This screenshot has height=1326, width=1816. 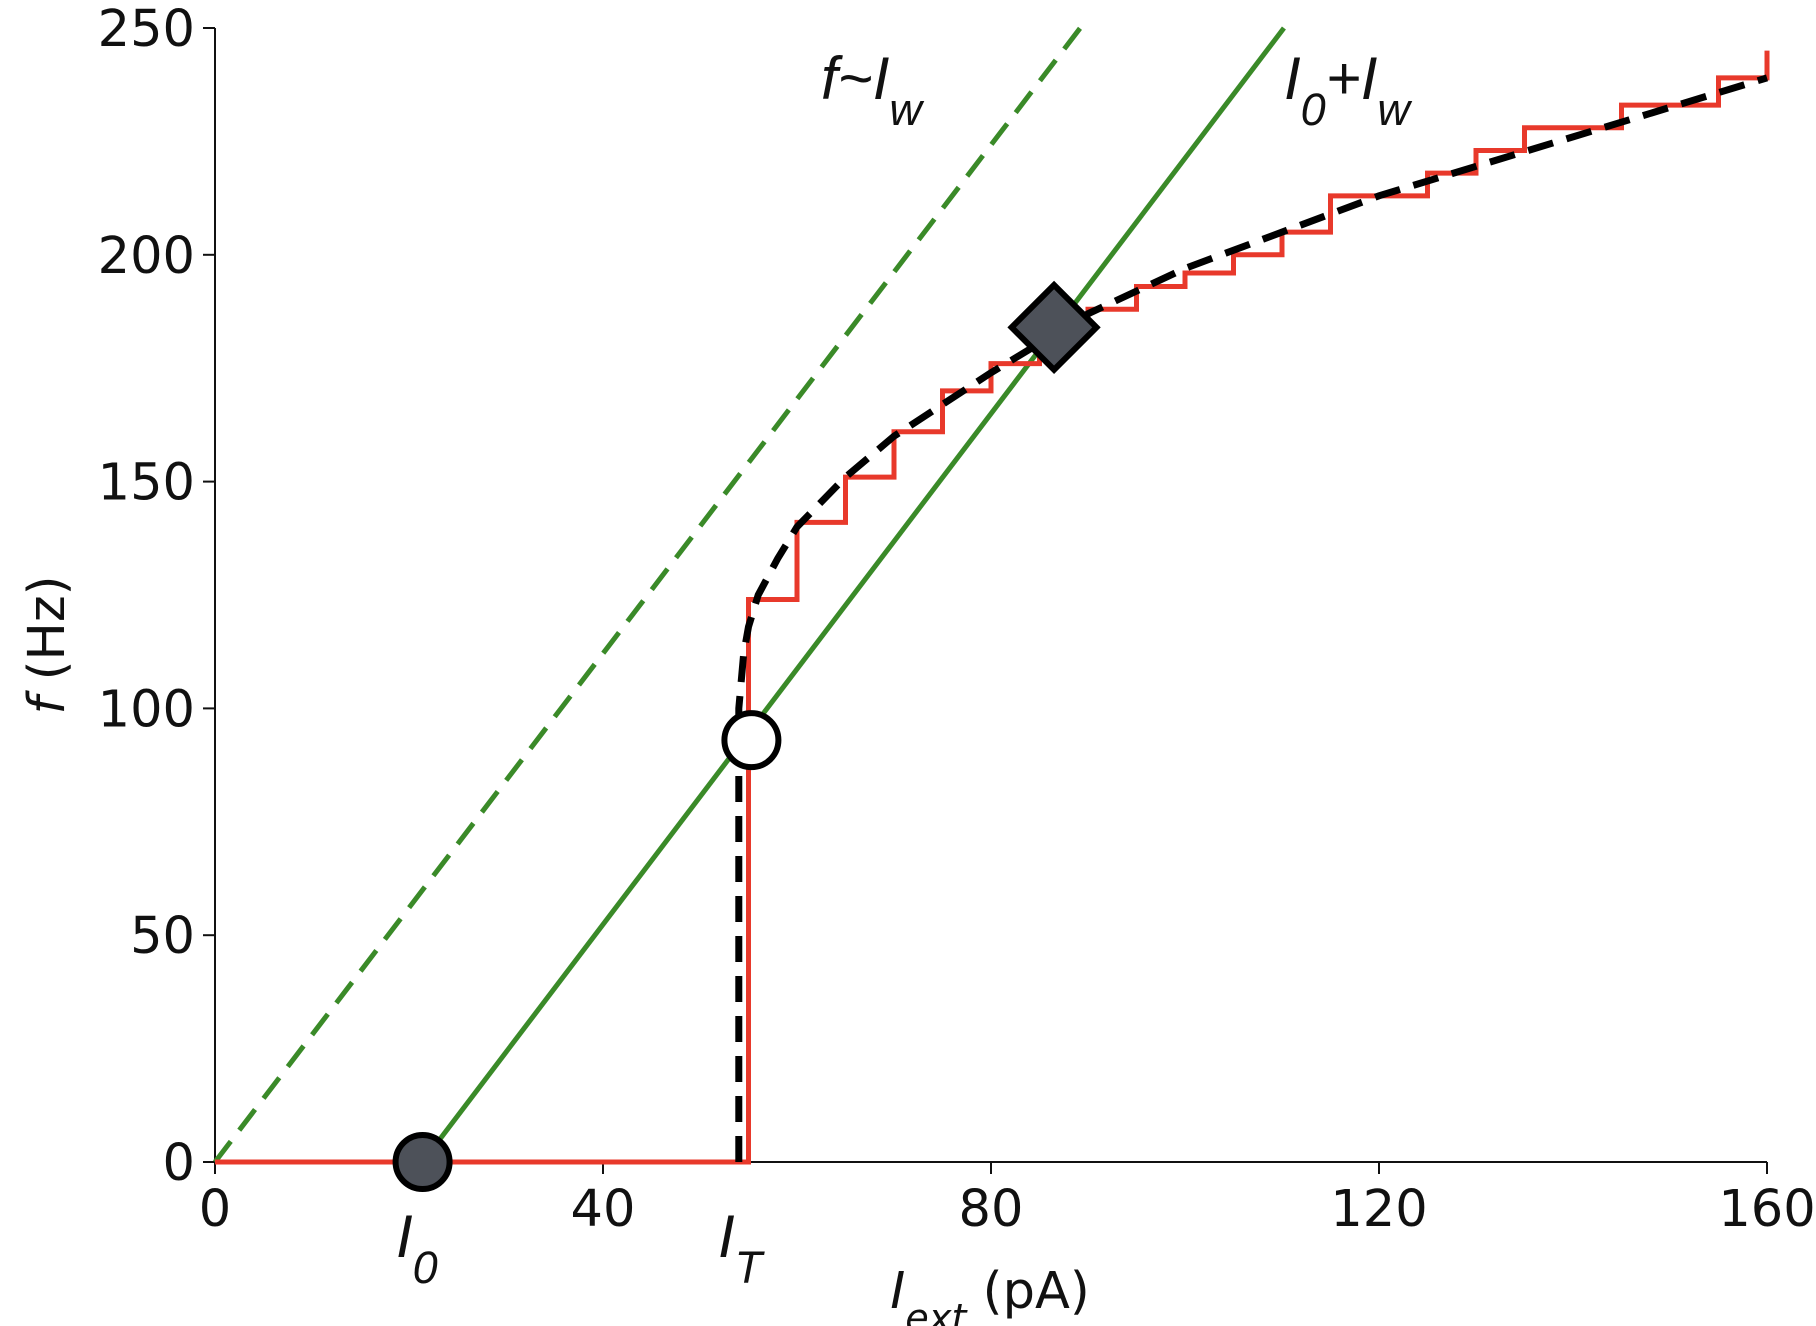 What do you see at coordinates (179, 1163) in the screenshot?
I see `y-tick-label: 0` at bounding box center [179, 1163].